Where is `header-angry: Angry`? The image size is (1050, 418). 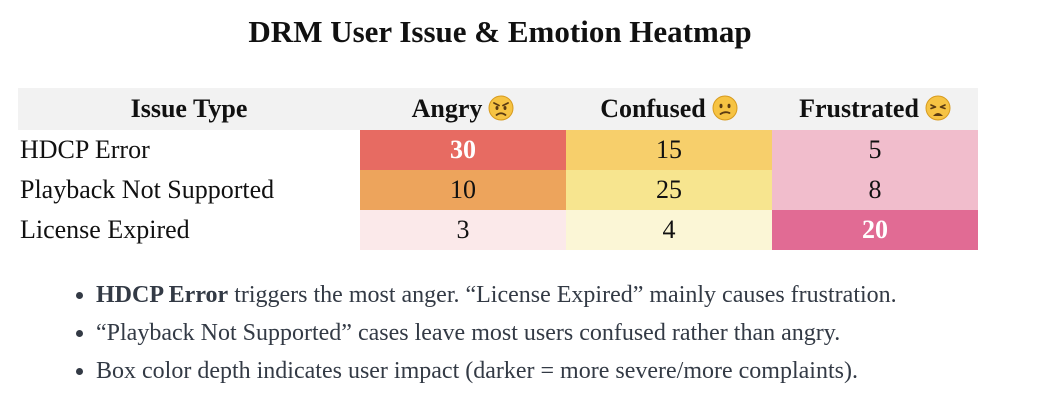
header-angry: Angry is located at coordinates (463, 109).